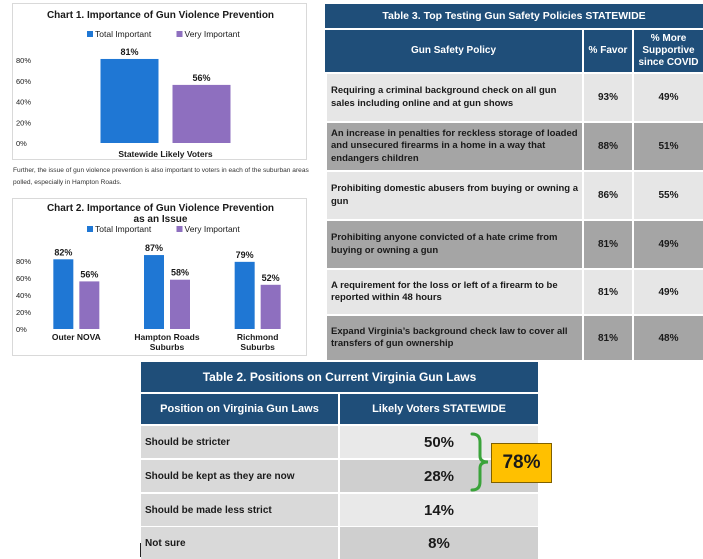  Describe the element at coordinates (453, 51) in the screenshot. I see `header-policy: Gun Safety Policy` at that location.